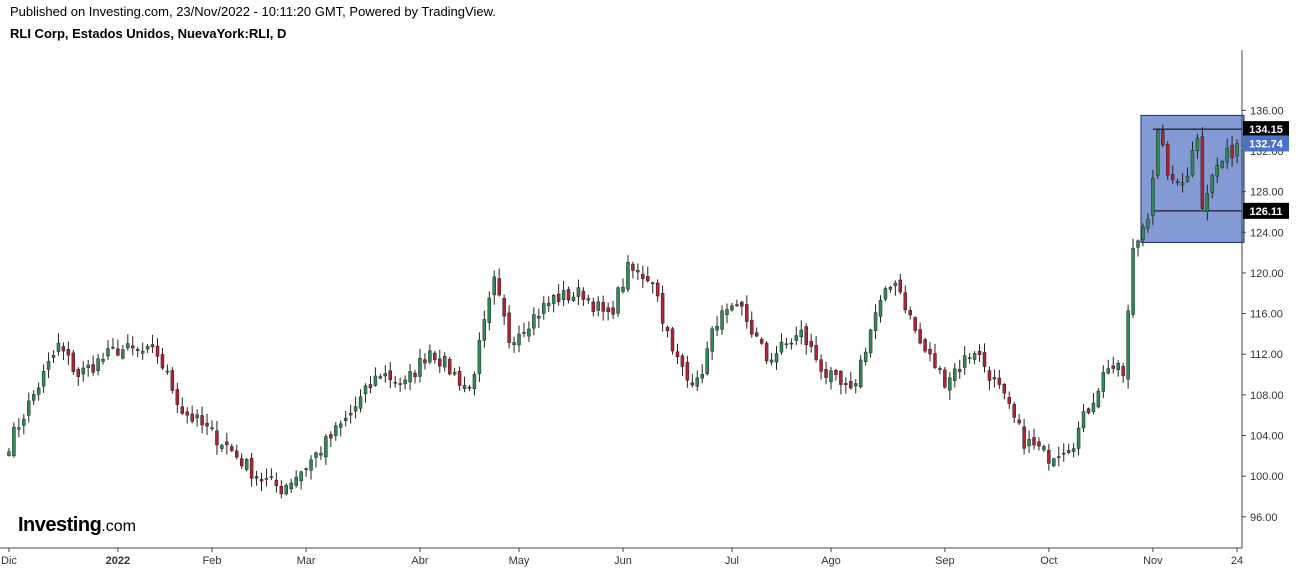 This screenshot has width=1297, height=572. Describe the element at coordinates (1267, 193) in the screenshot. I see `y-tick-label: 128.00` at that location.